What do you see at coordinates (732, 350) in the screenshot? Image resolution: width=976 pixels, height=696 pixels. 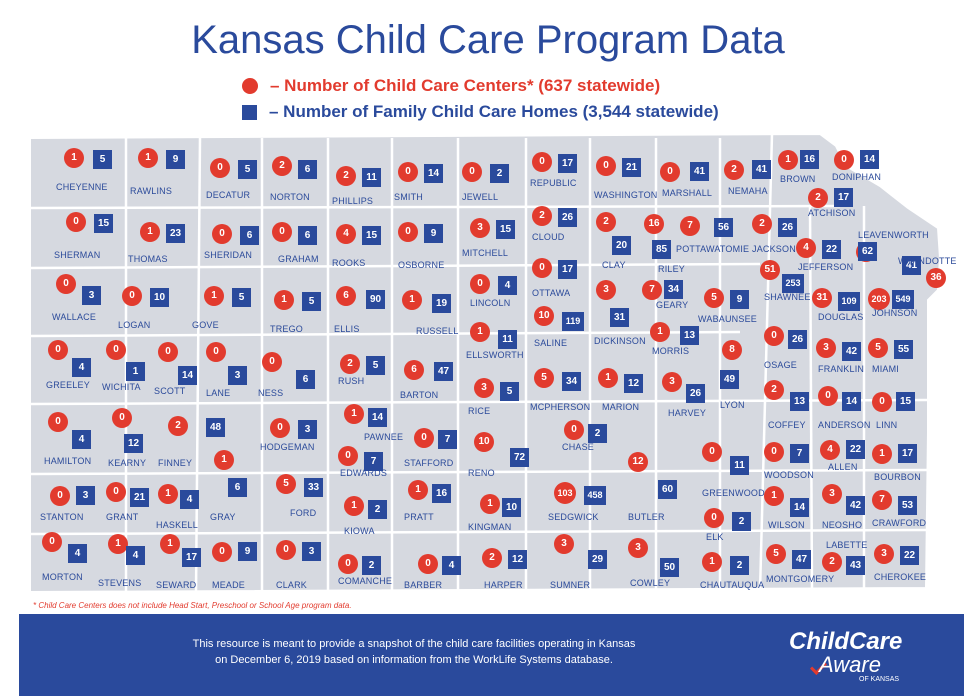 I see `center-count-badge: 8` at bounding box center [732, 350].